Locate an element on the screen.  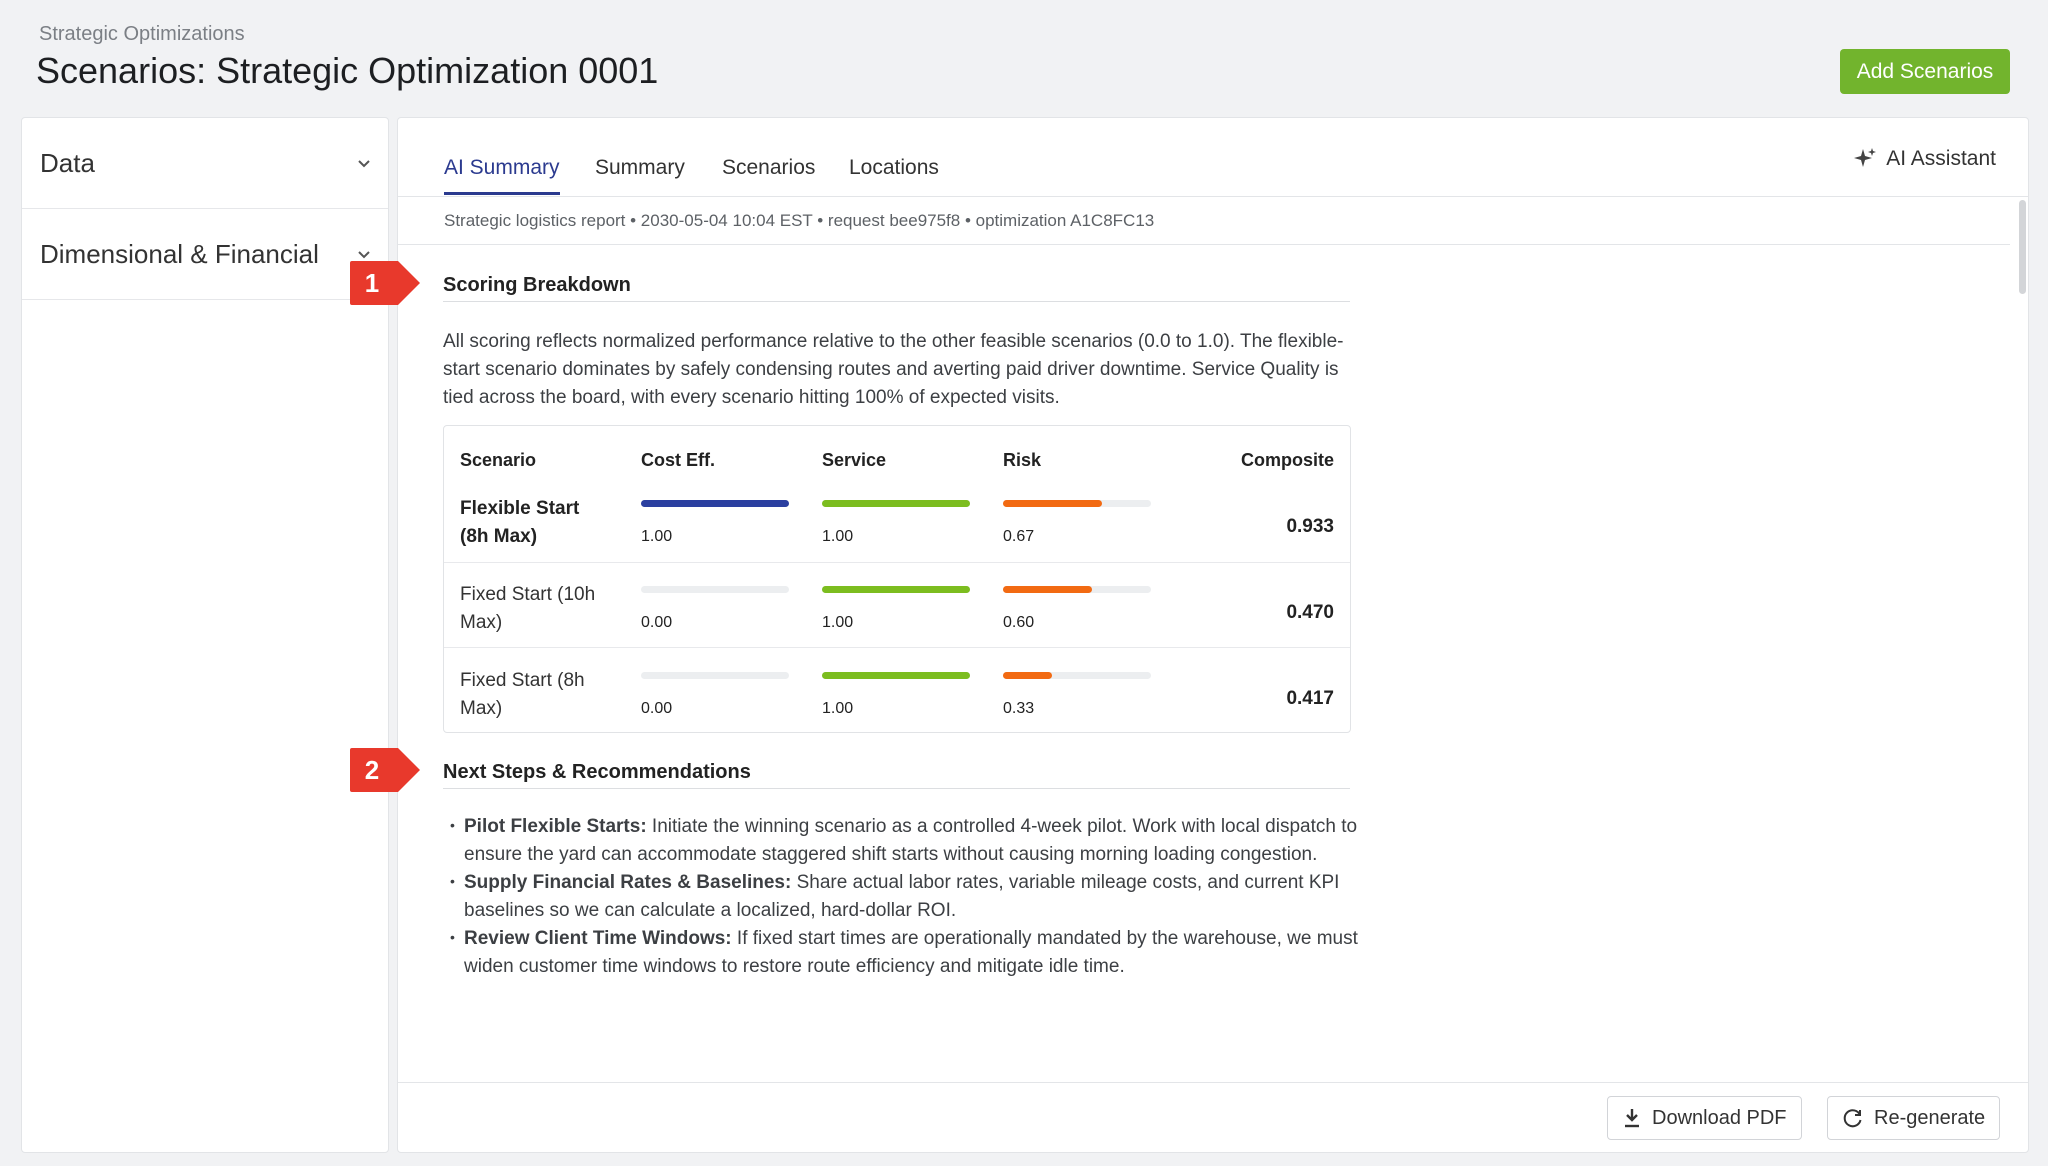
callout-marker-1: 1 is located at coordinates (385, 283).